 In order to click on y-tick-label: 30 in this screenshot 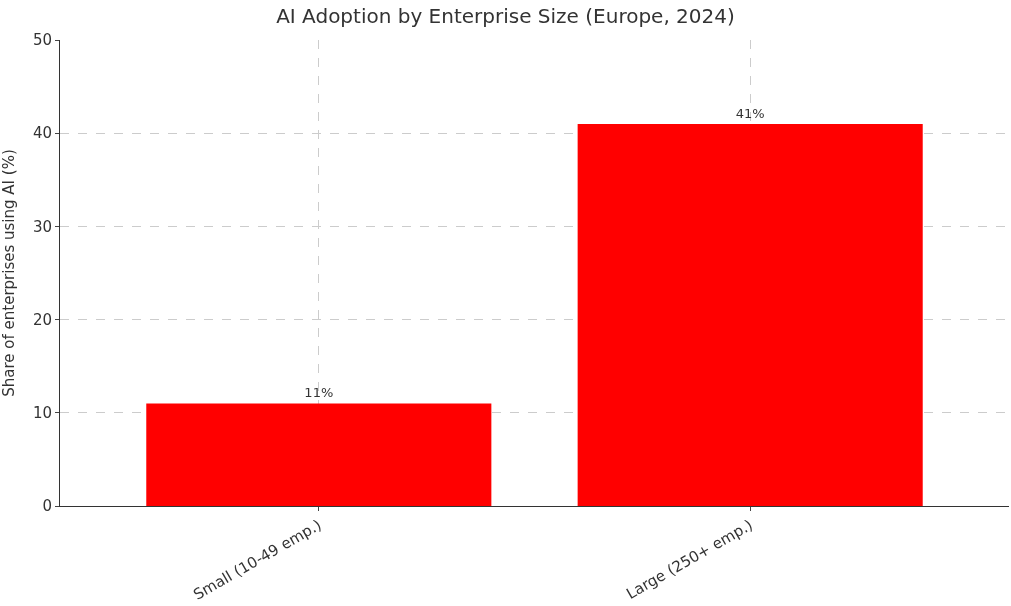, I will do `click(42, 226)`.